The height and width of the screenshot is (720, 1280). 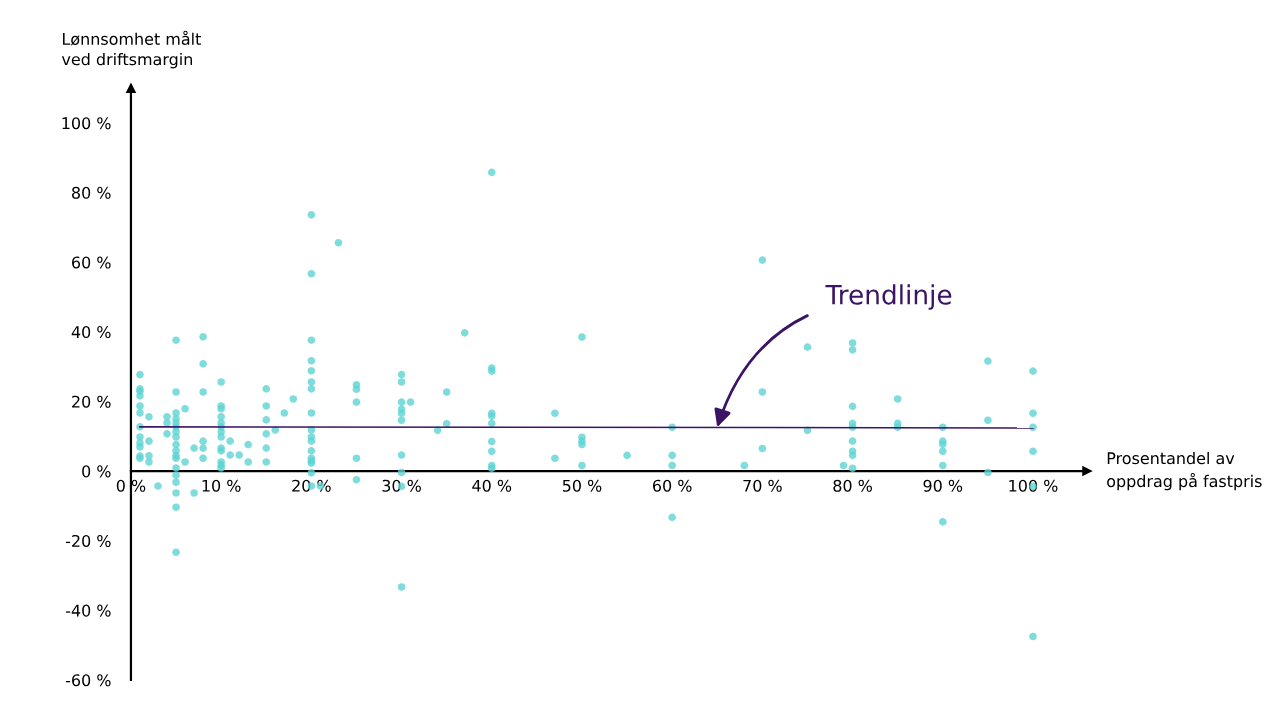 What do you see at coordinates (762, 485) in the screenshot?
I see `x-tick-label: 70 %` at bounding box center [762, 485].